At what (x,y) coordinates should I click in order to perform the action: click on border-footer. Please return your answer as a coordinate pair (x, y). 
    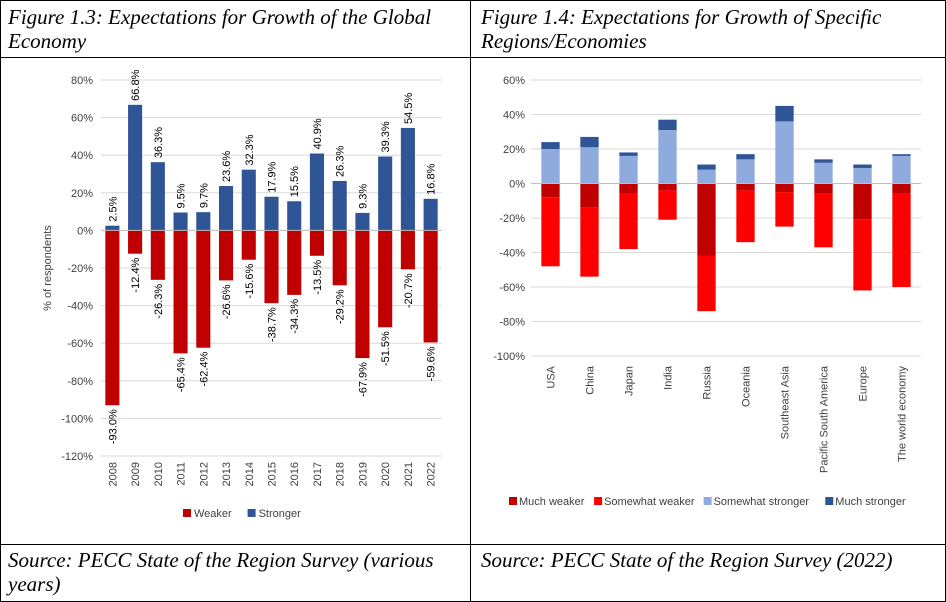
    Looking at the image, I should click on (473, 544).